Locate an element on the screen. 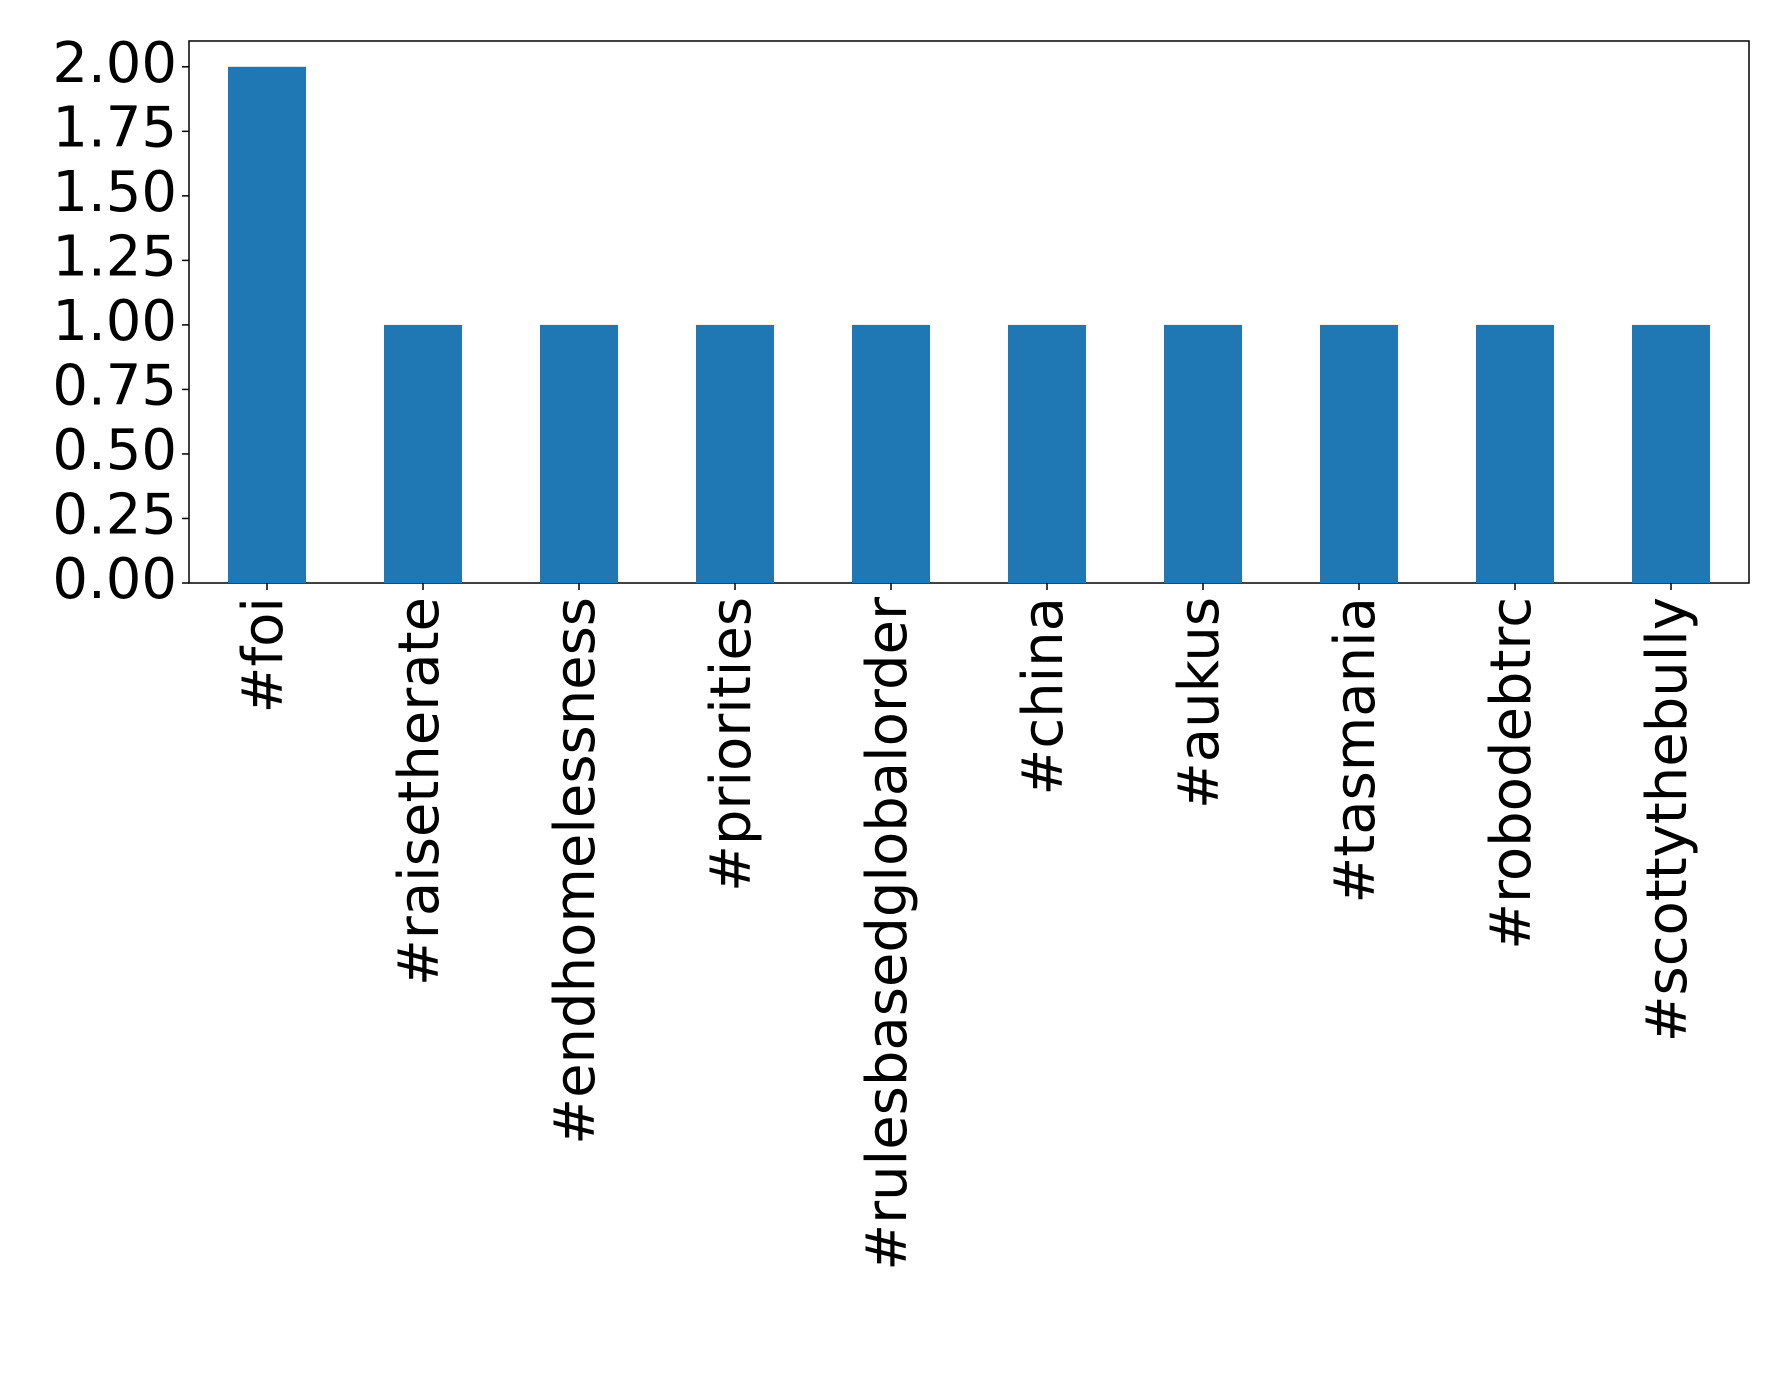  x-tick-label: #rulesbasedglobalorder is located at coordinates (887, 933).